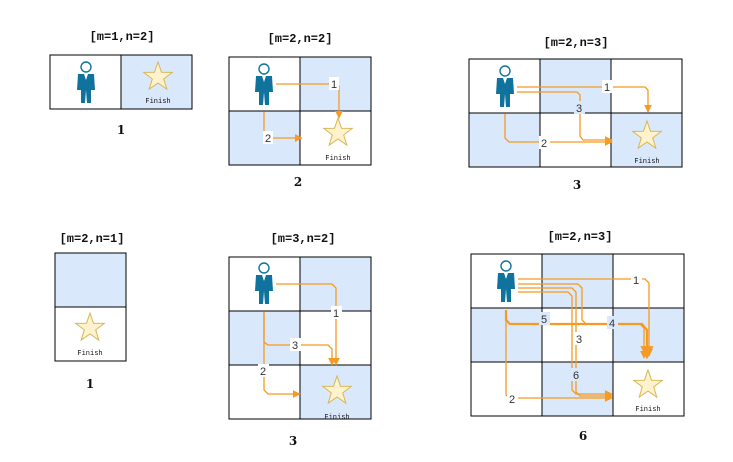  I want to click on panel-4: [m=2,n=1] Finish 1, so click(90, 311).